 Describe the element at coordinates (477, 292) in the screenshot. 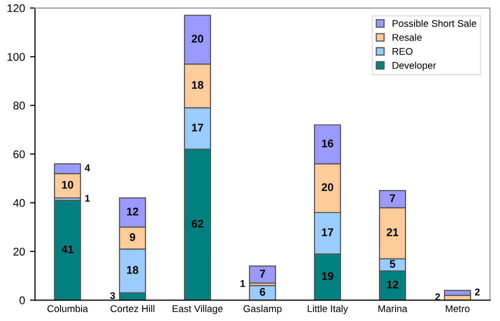

I see `data-label: 2` at that location.